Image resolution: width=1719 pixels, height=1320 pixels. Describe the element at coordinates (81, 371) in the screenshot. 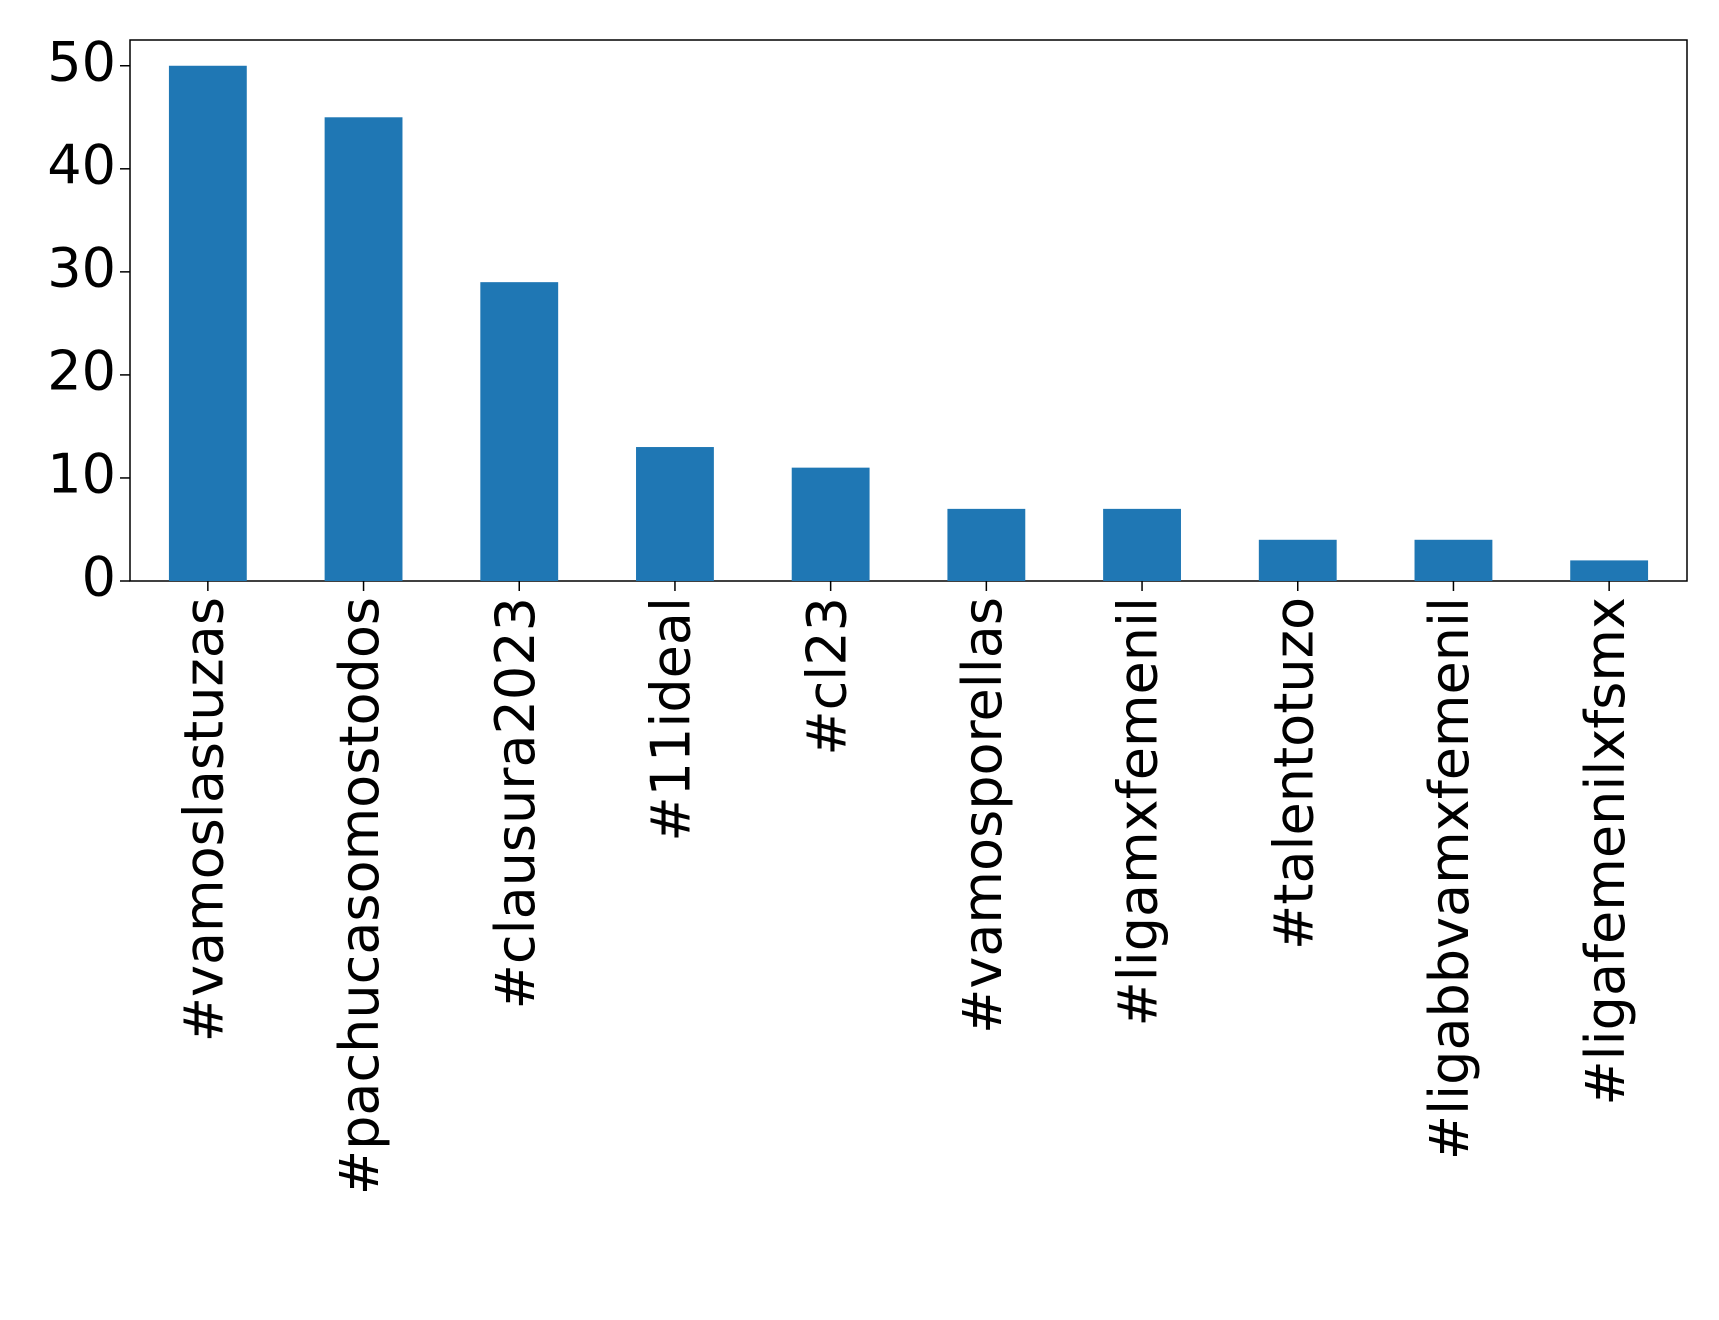

I see `y-tick-label: 20` at that location.